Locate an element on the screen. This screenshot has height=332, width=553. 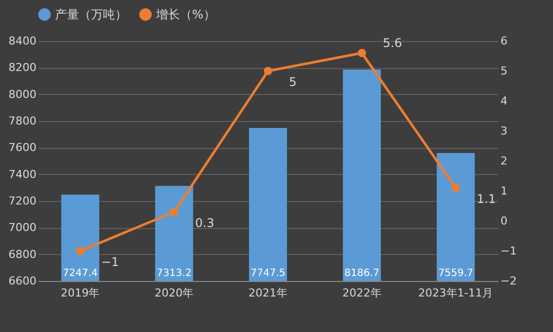
x-tick-label: 2022年 is located at coordinates (362, 293).